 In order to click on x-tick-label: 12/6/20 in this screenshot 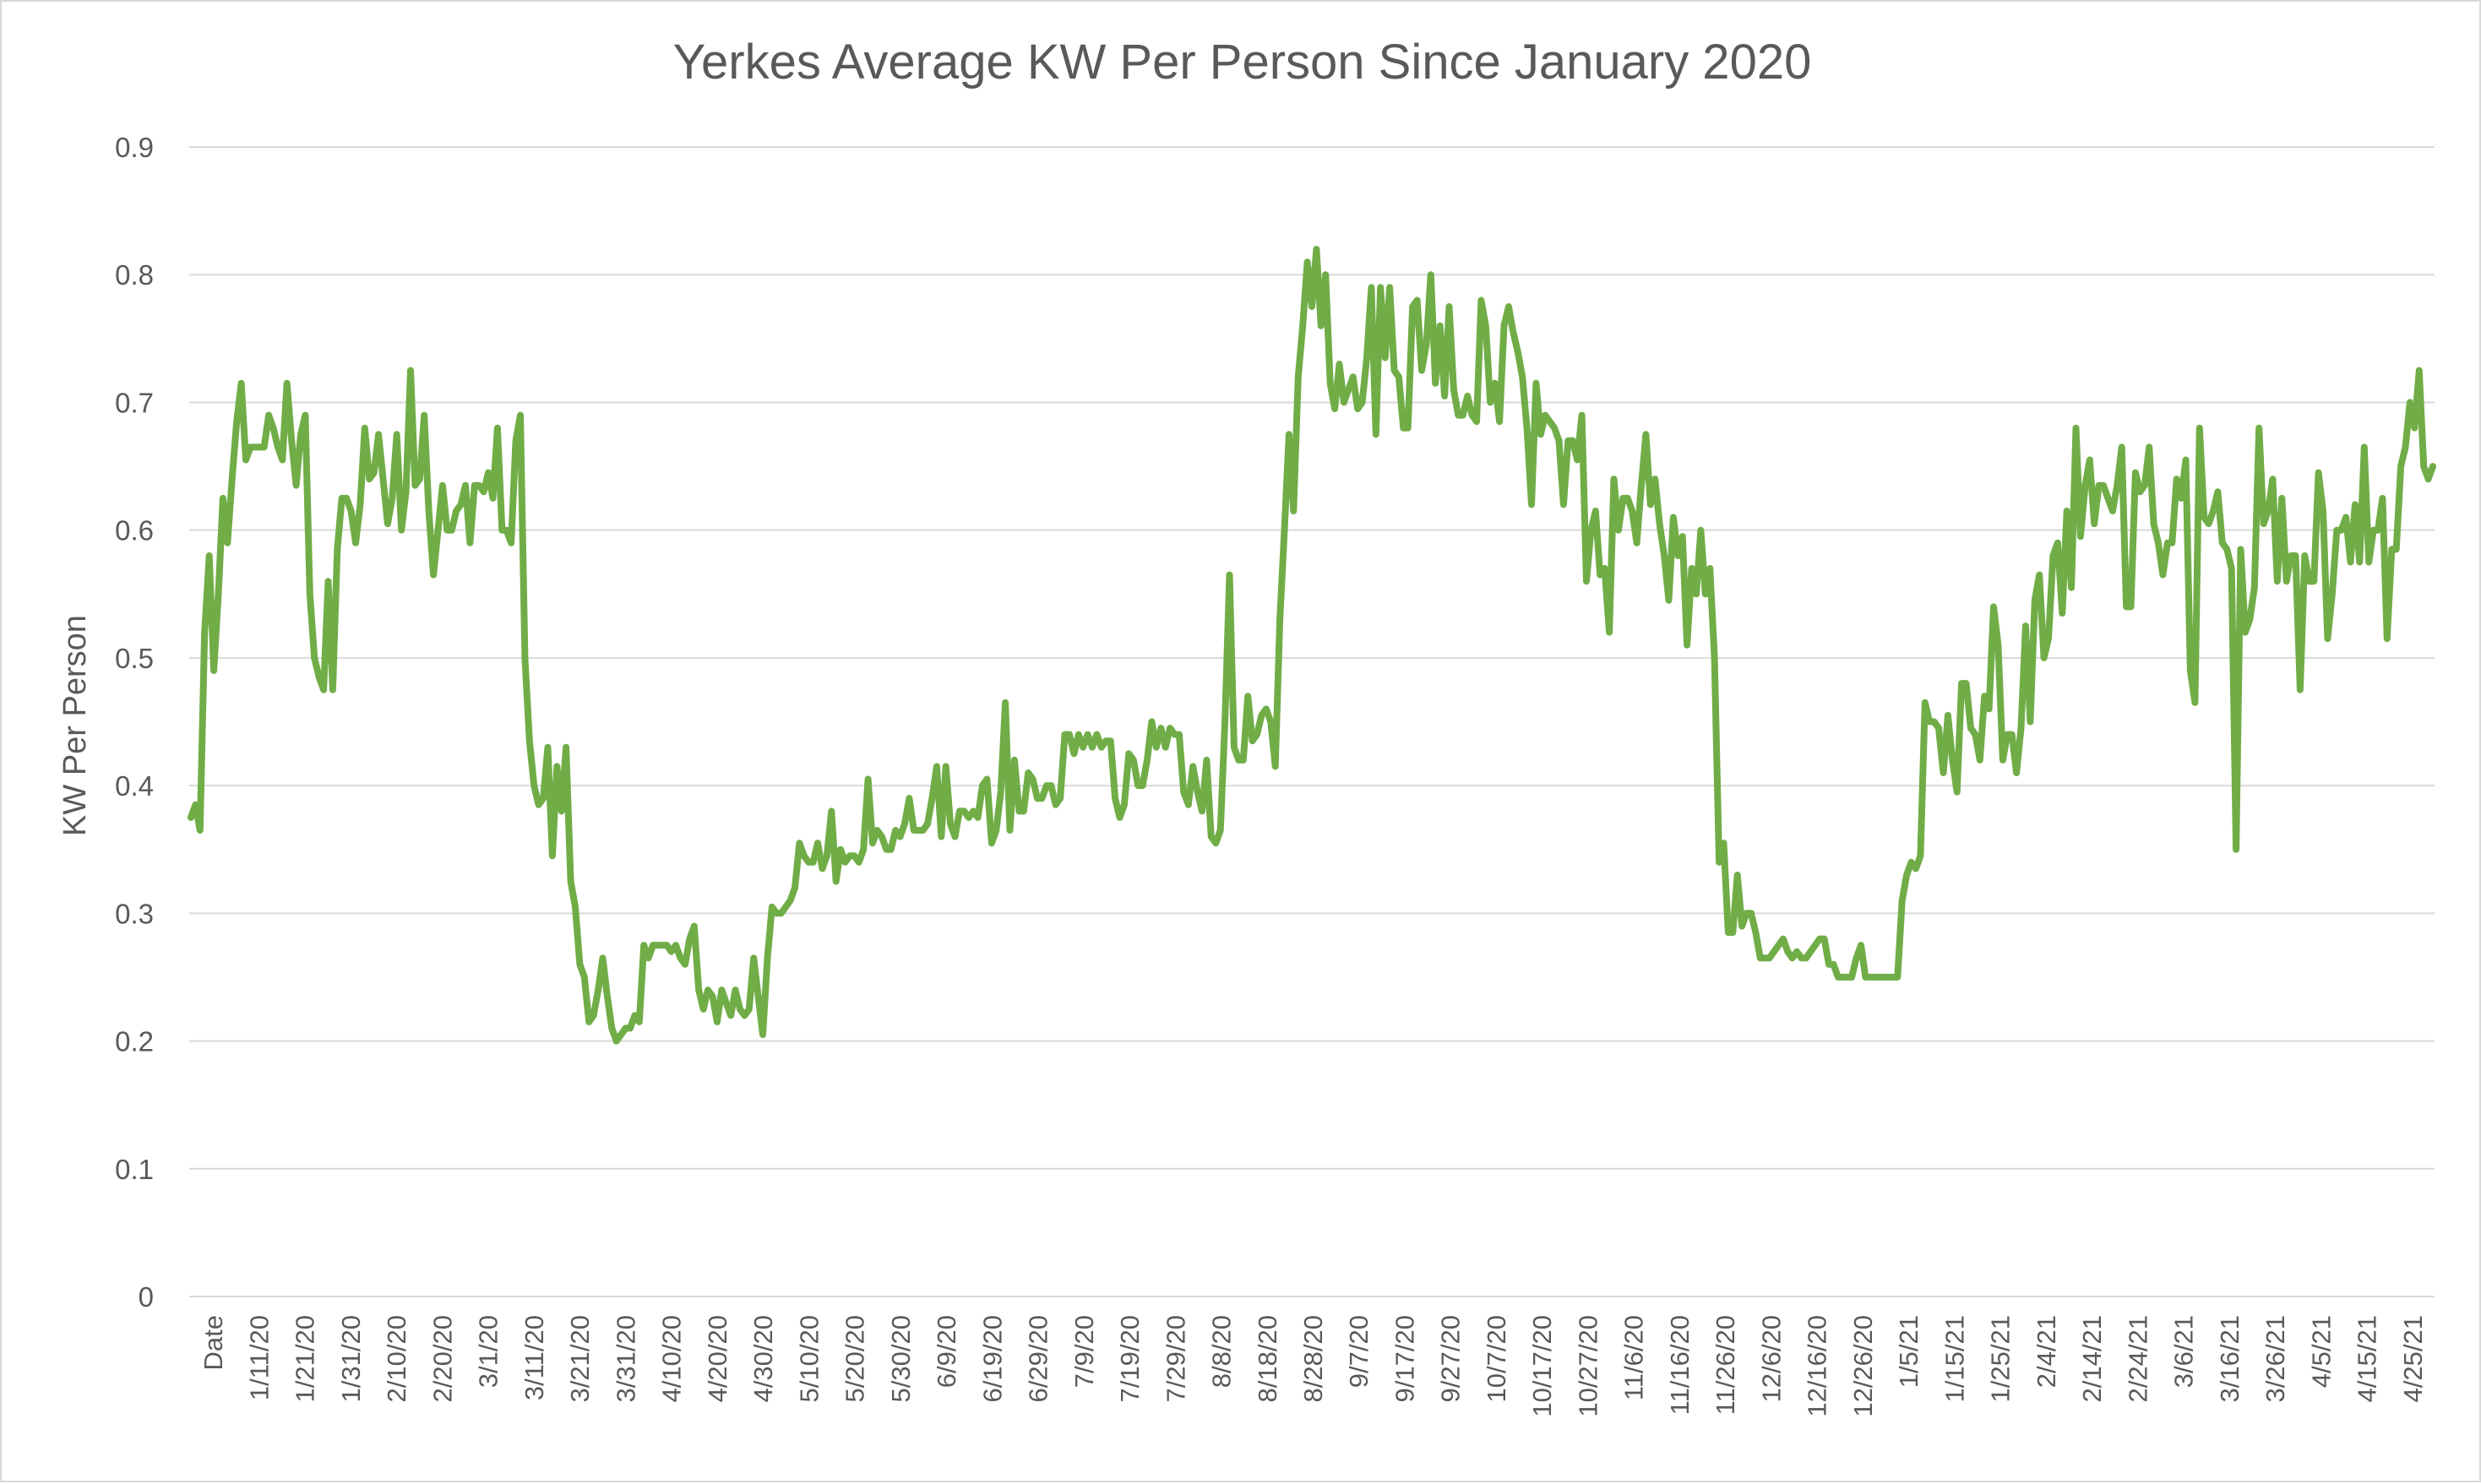, I will do `click(1771, 1358)`.